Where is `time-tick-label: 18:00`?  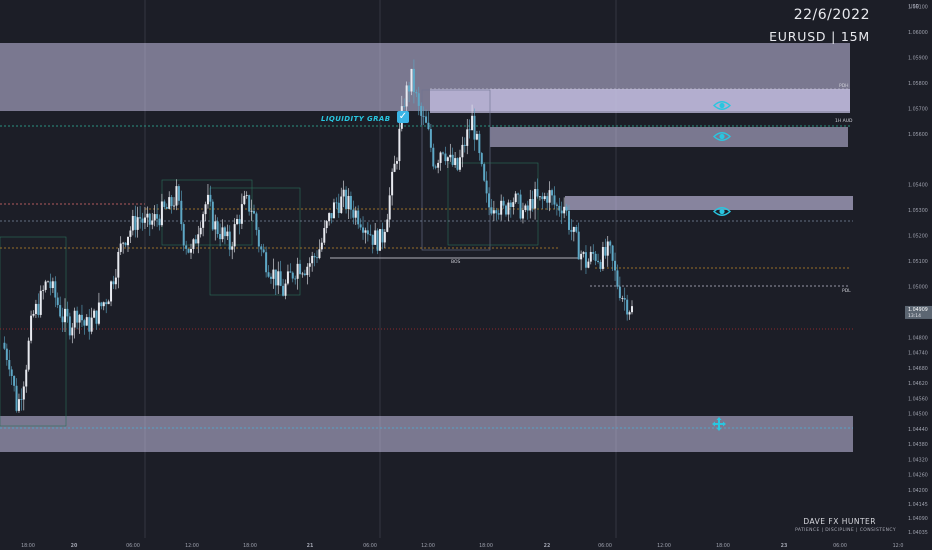
time-tick-label: 18:00 is located at coordinates (250, 546).